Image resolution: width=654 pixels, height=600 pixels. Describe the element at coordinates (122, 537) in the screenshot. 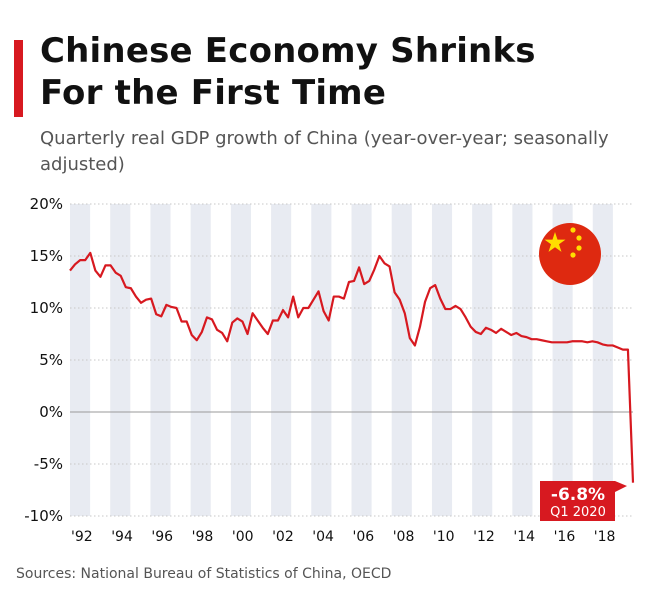

I see `x-tick-label: '94` at that location.